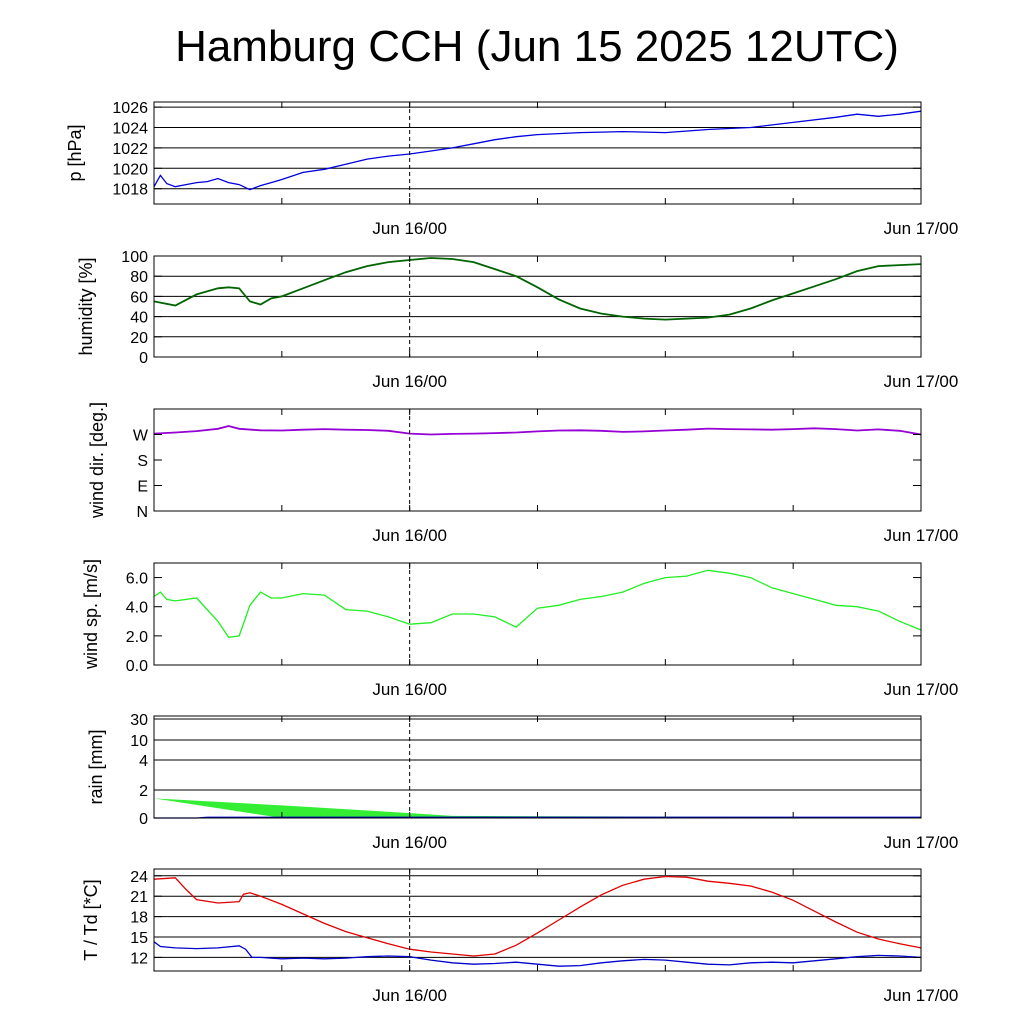 This screenshot has width=1024, height=1024. What do you see at coordinates (130, 149) in the screenshot?
I see `pressure-ytick-label: 1022` at bounding box center [130, 149].